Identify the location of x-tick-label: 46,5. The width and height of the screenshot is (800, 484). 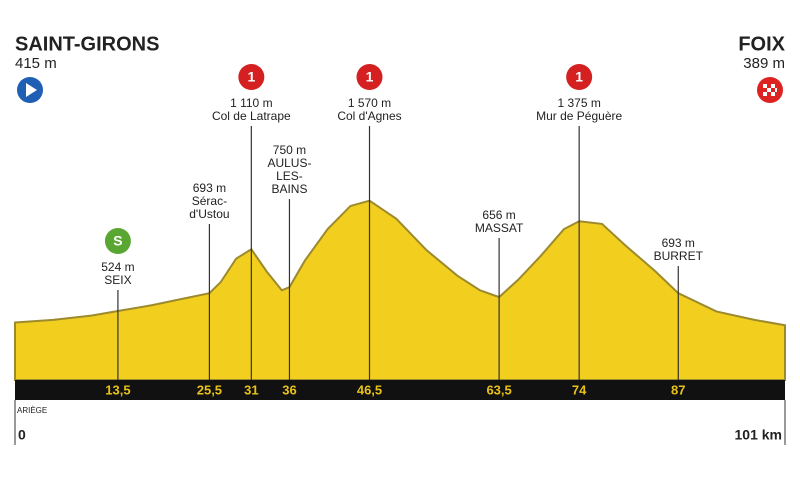
(369, 389).